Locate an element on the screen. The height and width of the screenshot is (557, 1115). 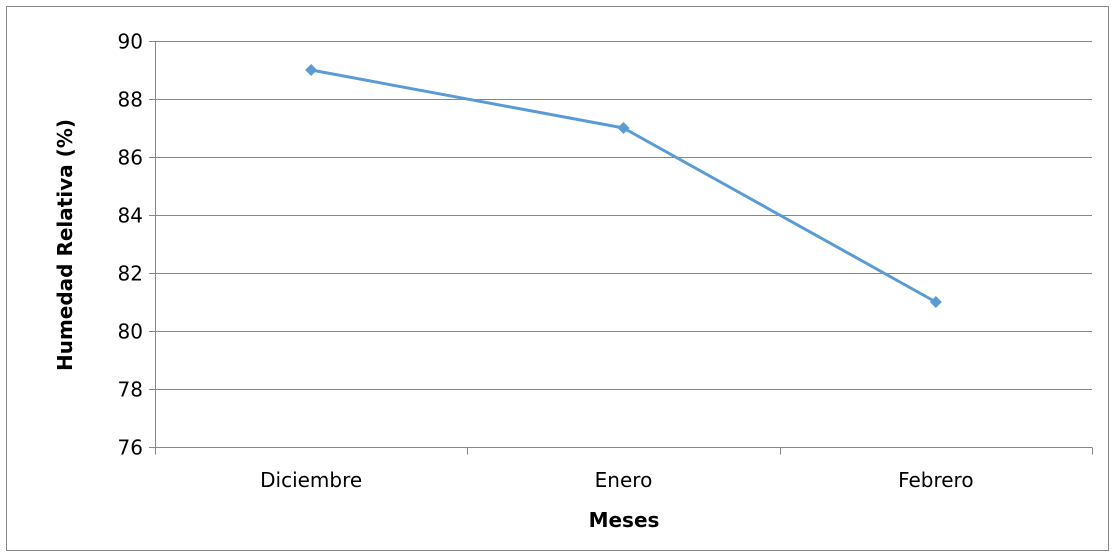
x-axis-ticks: Diciembre Enero Febrero is located at coordinates (624, 469).